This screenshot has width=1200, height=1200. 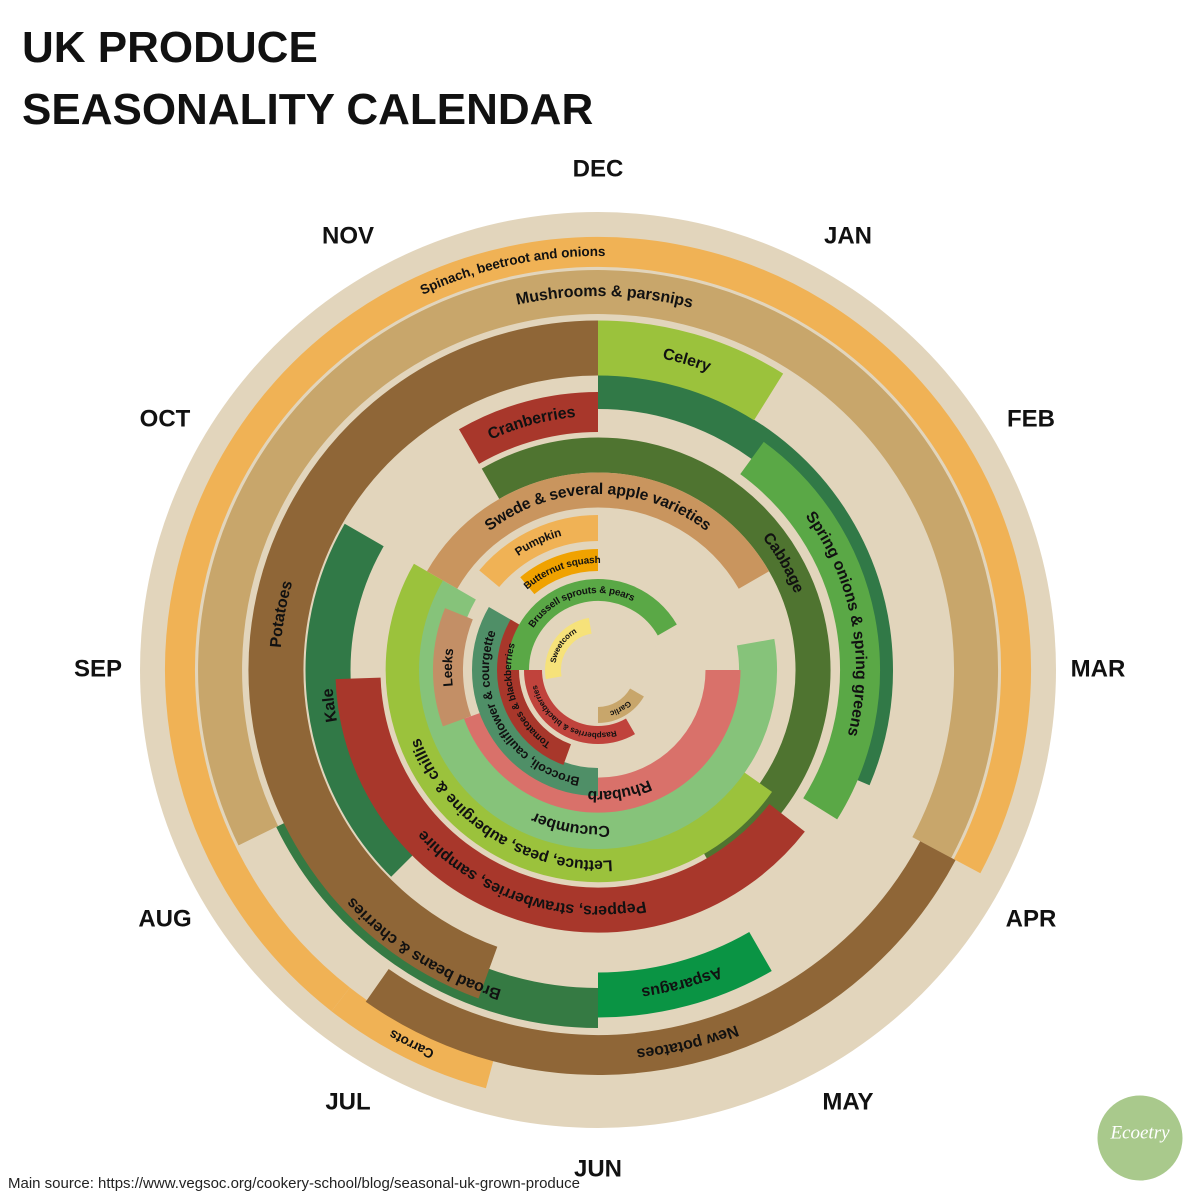 I want to click on produce-label-path: Leeks, so click(x=447, y=667).